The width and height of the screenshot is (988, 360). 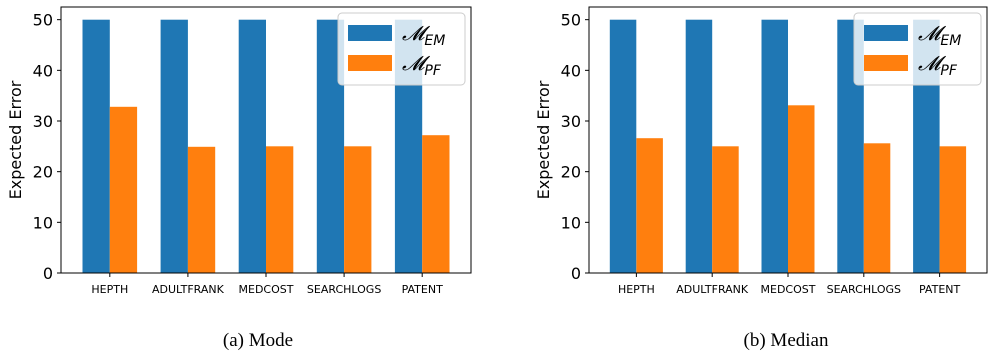 I want to click on caption-mode: (a) Mode, so click(x=258, y=340).